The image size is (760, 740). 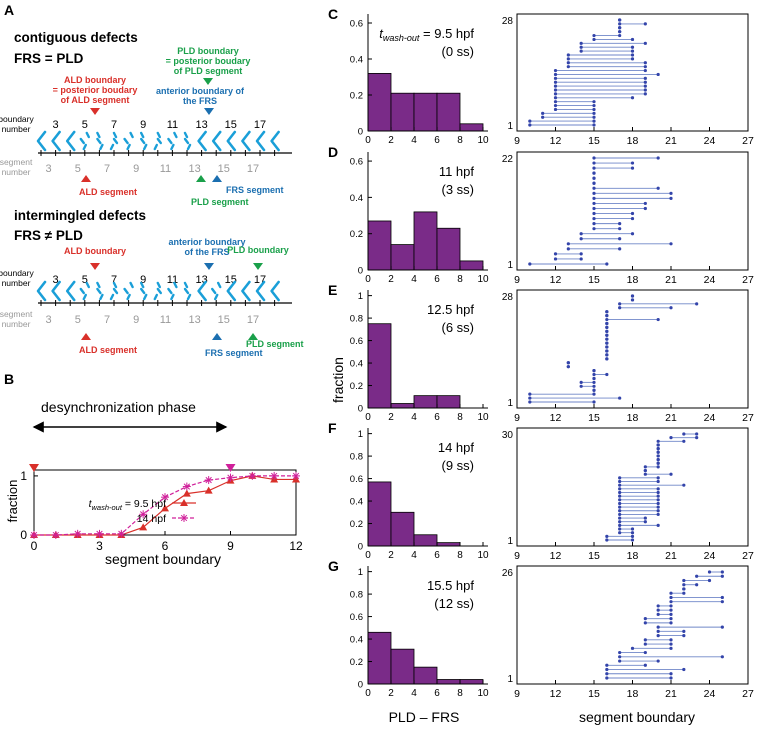 What do you see at coordinates (356, 96) in the screenshot?
I see `hist-ytick-label: 0.2` at bounding box center [356, 96].